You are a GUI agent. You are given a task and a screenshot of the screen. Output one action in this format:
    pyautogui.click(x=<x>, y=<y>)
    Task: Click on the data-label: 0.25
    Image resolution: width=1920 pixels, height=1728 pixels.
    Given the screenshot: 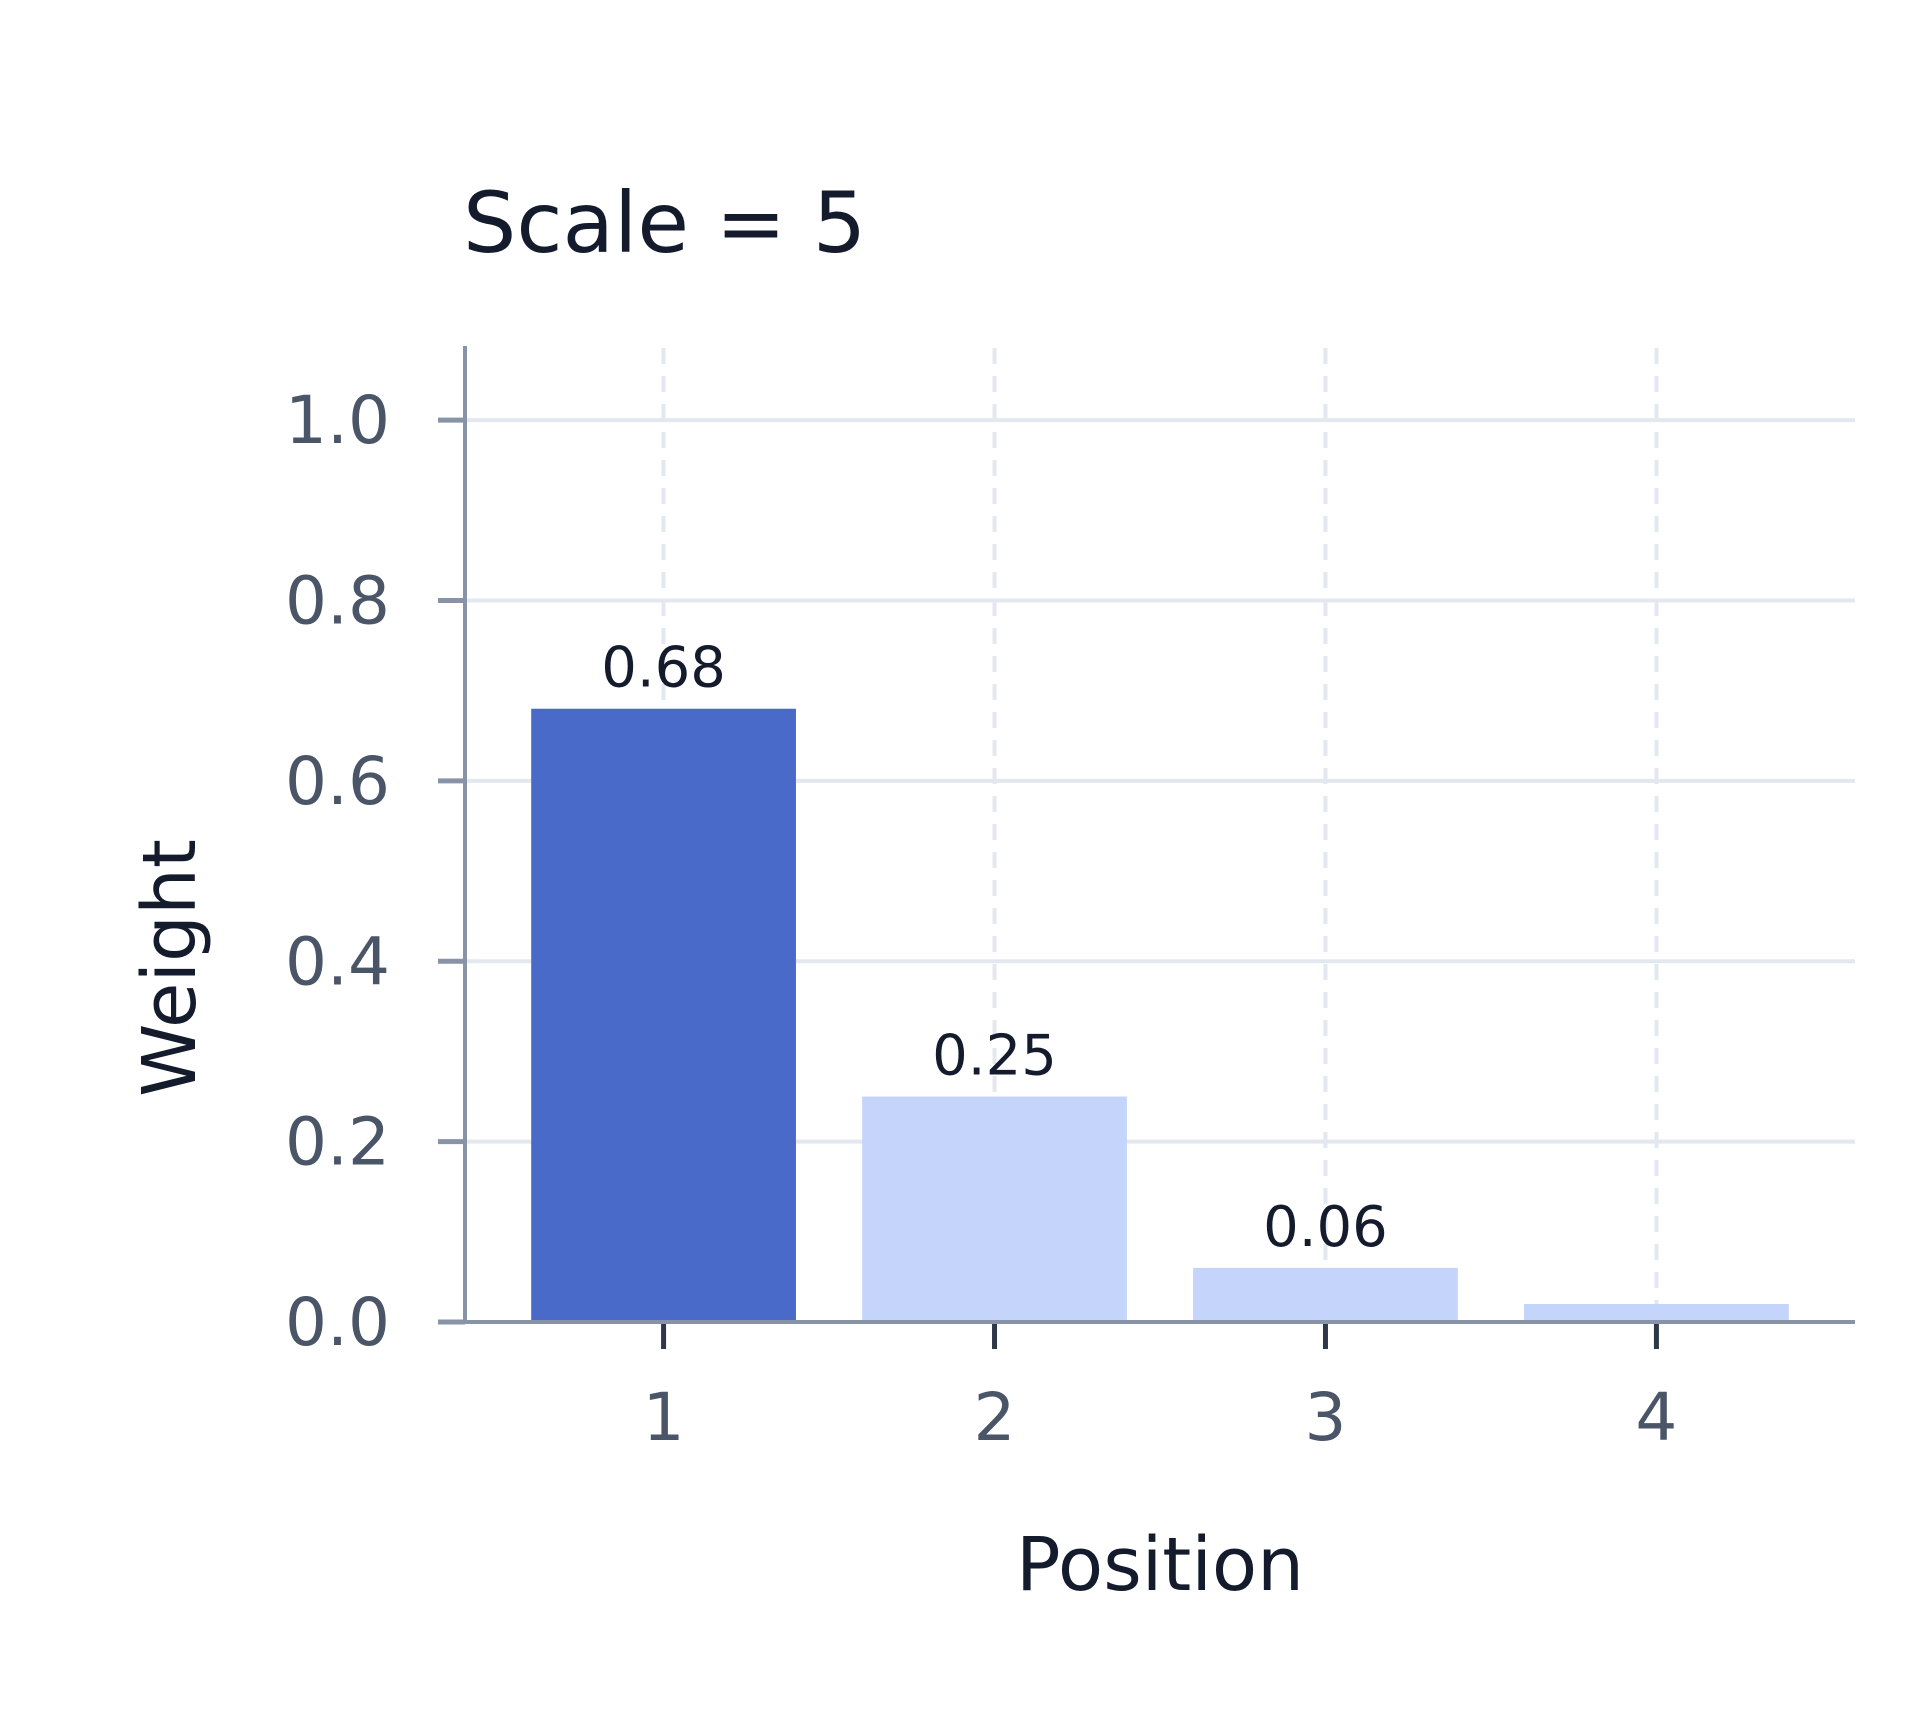 What is the action you would take?
    pyautogui.click(x=994, y=1056)
    